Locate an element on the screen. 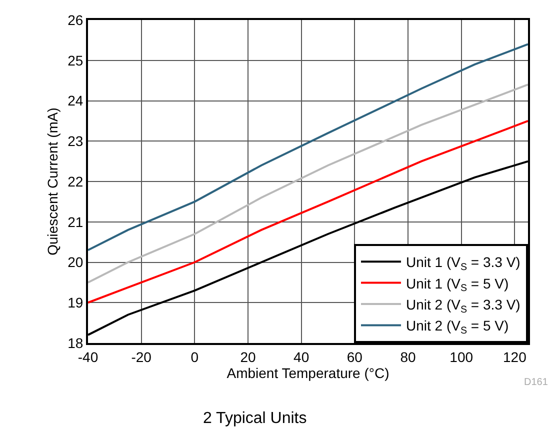  legend-label: Unit 1 (V$_{S}$ = 5 V) is located at coordinates (457, 284).